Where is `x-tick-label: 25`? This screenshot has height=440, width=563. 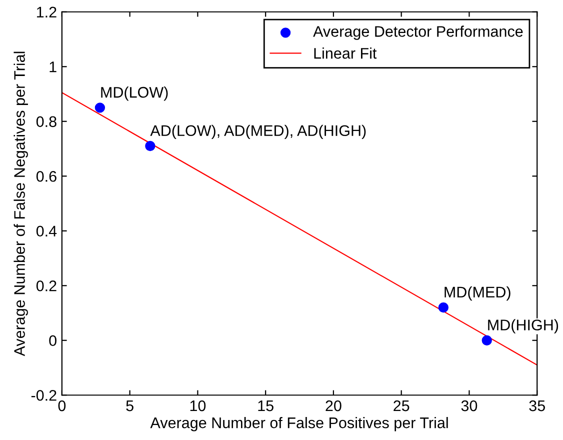
x-tick-label: 25 is located at coordinates (402, 406).